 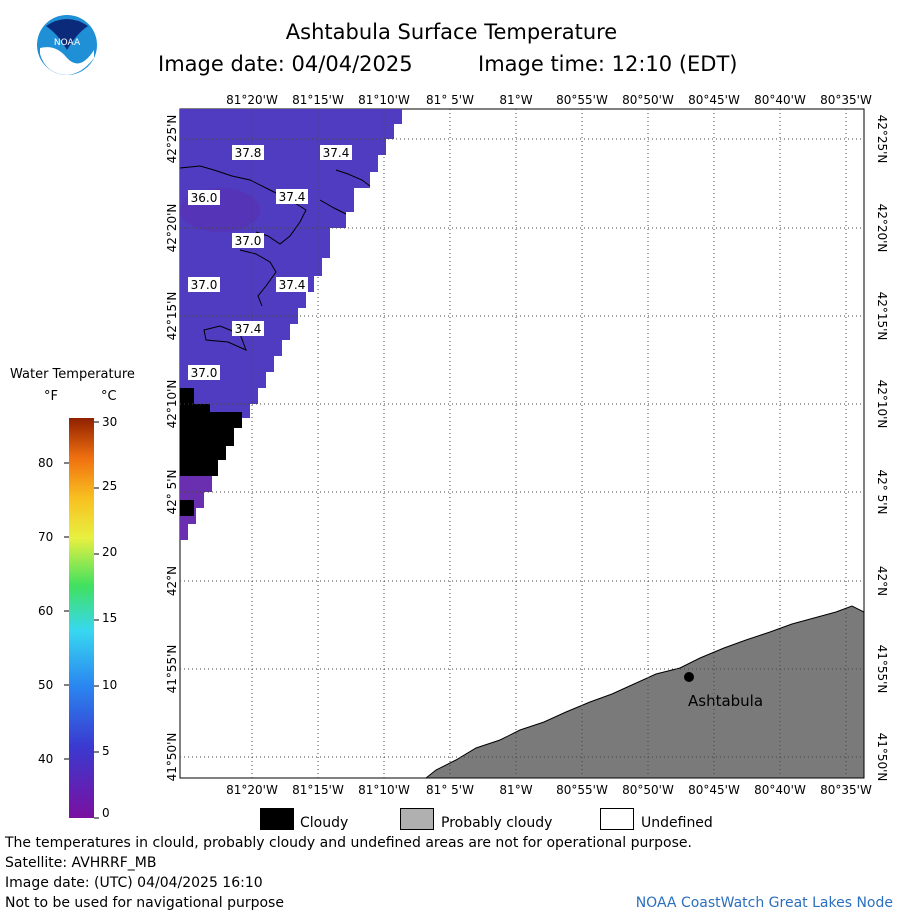 I want to click on temperature-colorbar, so click(x=81, y=618).